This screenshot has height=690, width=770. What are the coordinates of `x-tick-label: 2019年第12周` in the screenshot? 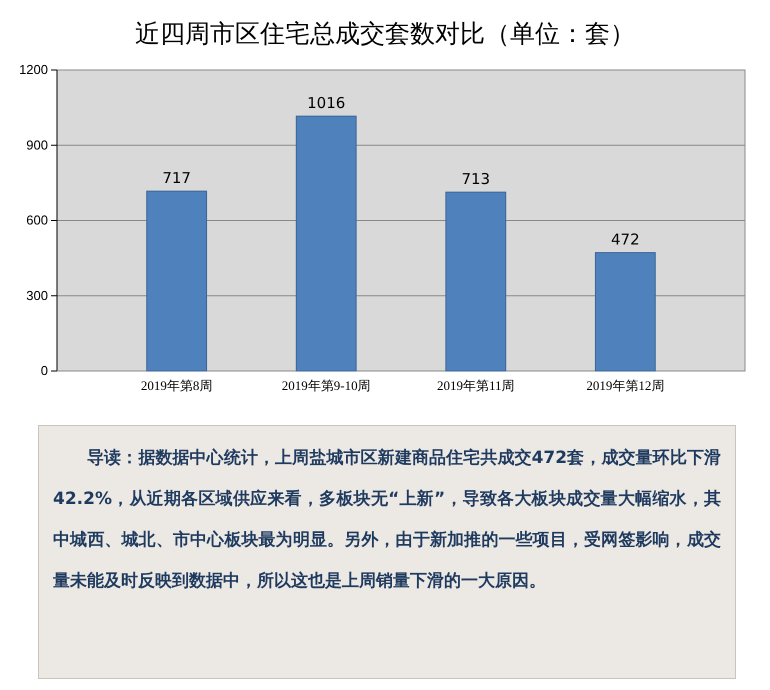 It's located at (625, 386).